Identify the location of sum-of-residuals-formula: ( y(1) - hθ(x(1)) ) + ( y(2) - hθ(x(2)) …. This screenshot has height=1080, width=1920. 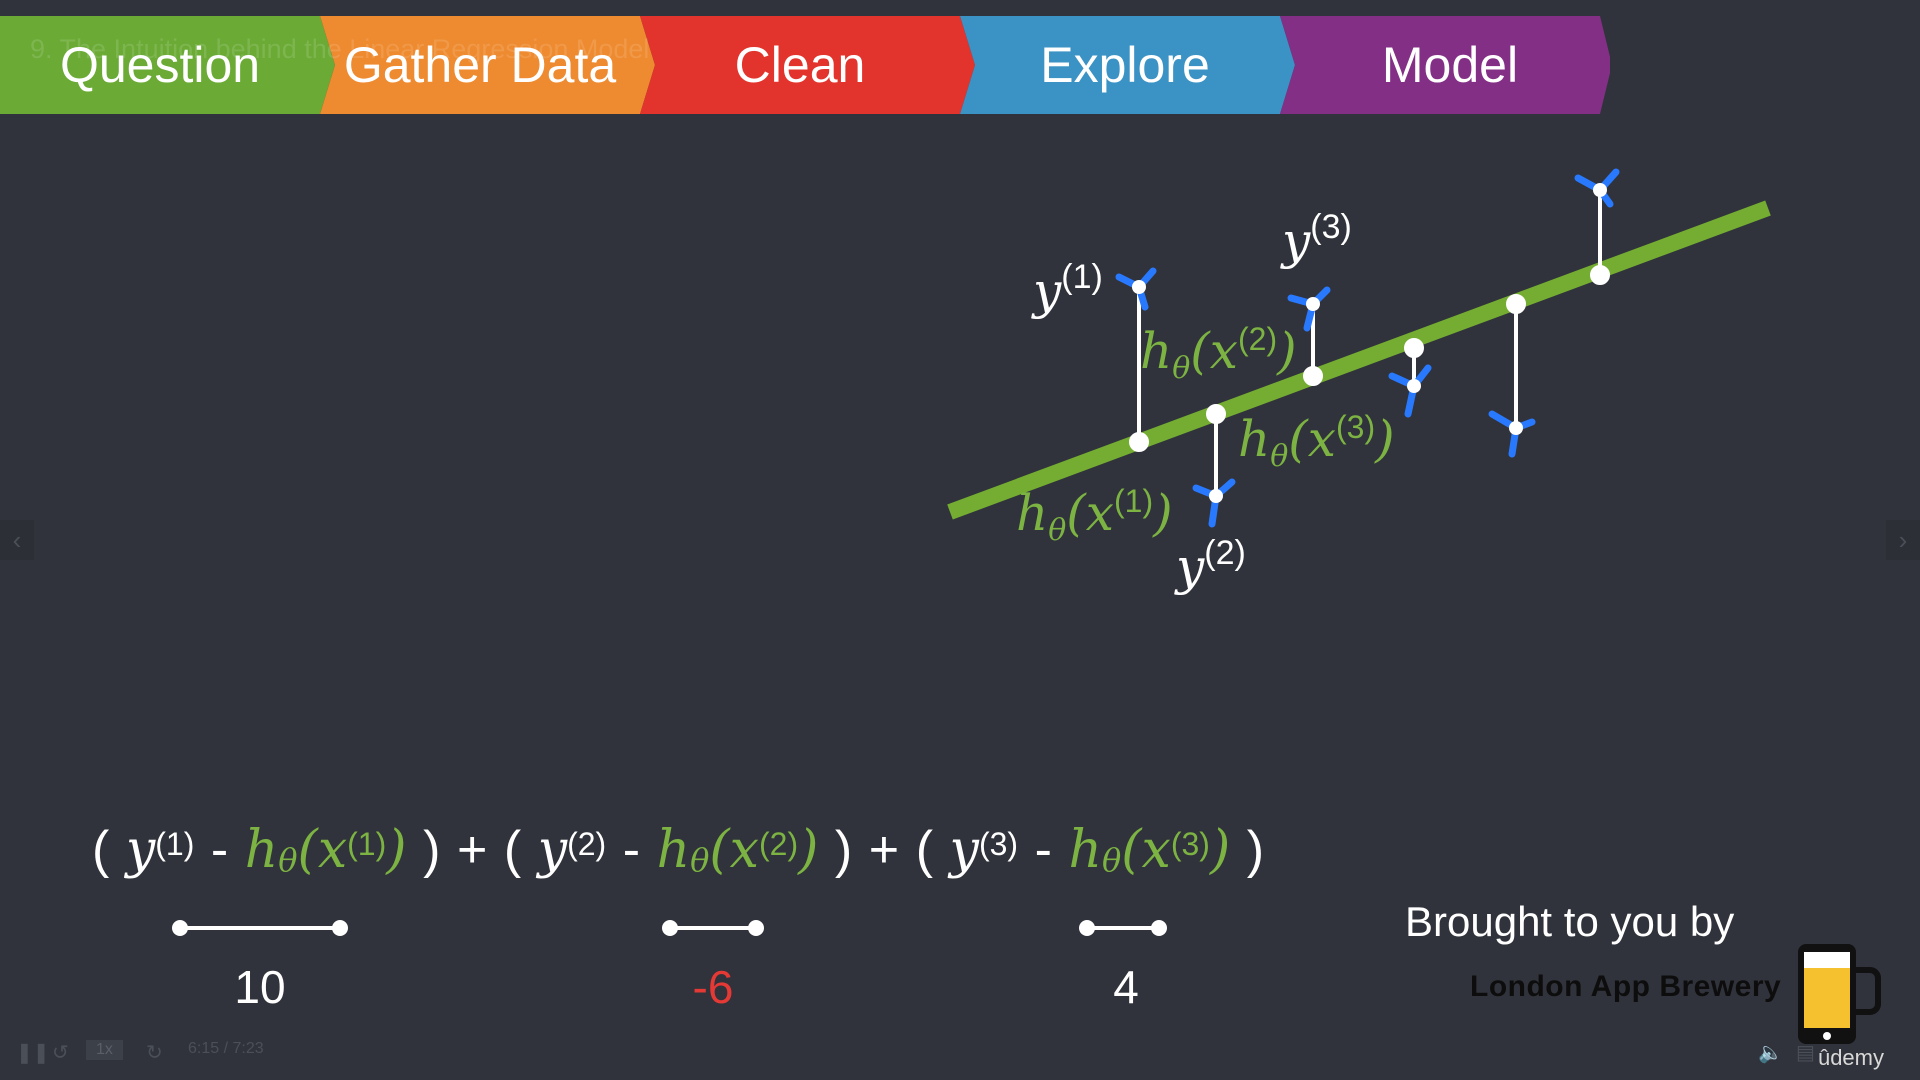
(678, 850).